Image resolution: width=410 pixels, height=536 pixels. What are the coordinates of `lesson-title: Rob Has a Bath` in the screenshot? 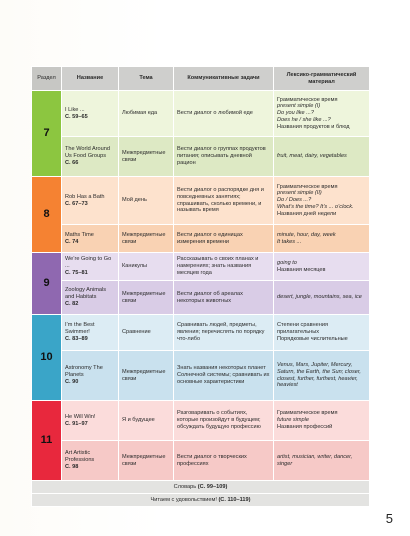 It's located at (85, 196).